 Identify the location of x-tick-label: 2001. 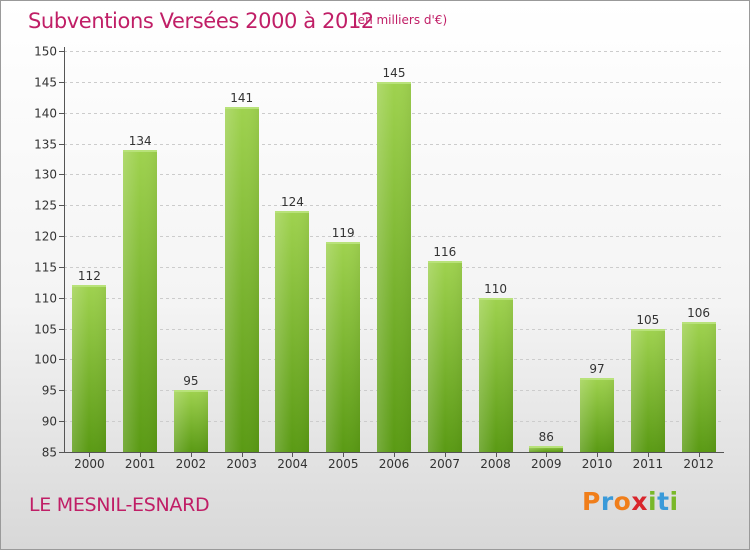
(140, 464).